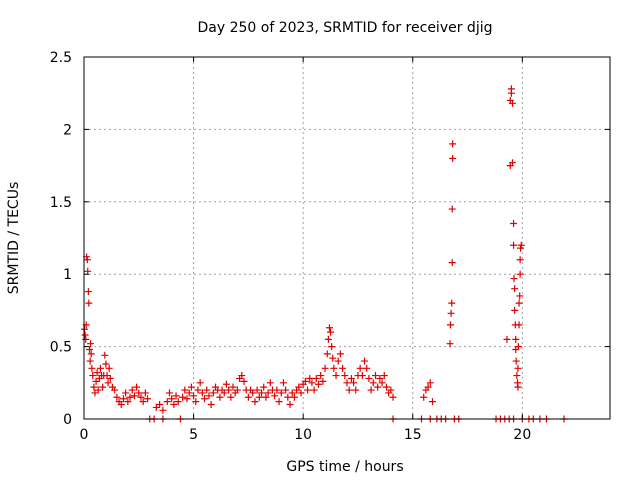 Image resolution: width=640 pixels, height=480 pixels. What do you see at coordinates (84, 435) in the screenshot?
I see `x-tick-label: 0` at bounding box center [84, 435].